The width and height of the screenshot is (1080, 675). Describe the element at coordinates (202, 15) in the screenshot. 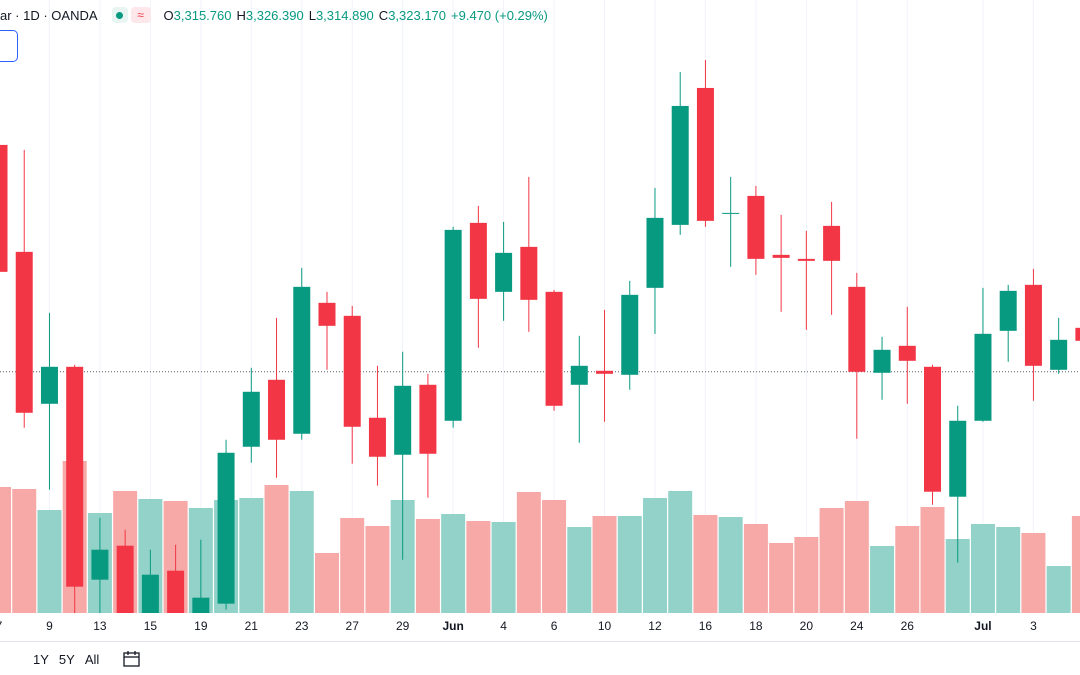

I see `ohlc-value: 3,315.760` at that location.